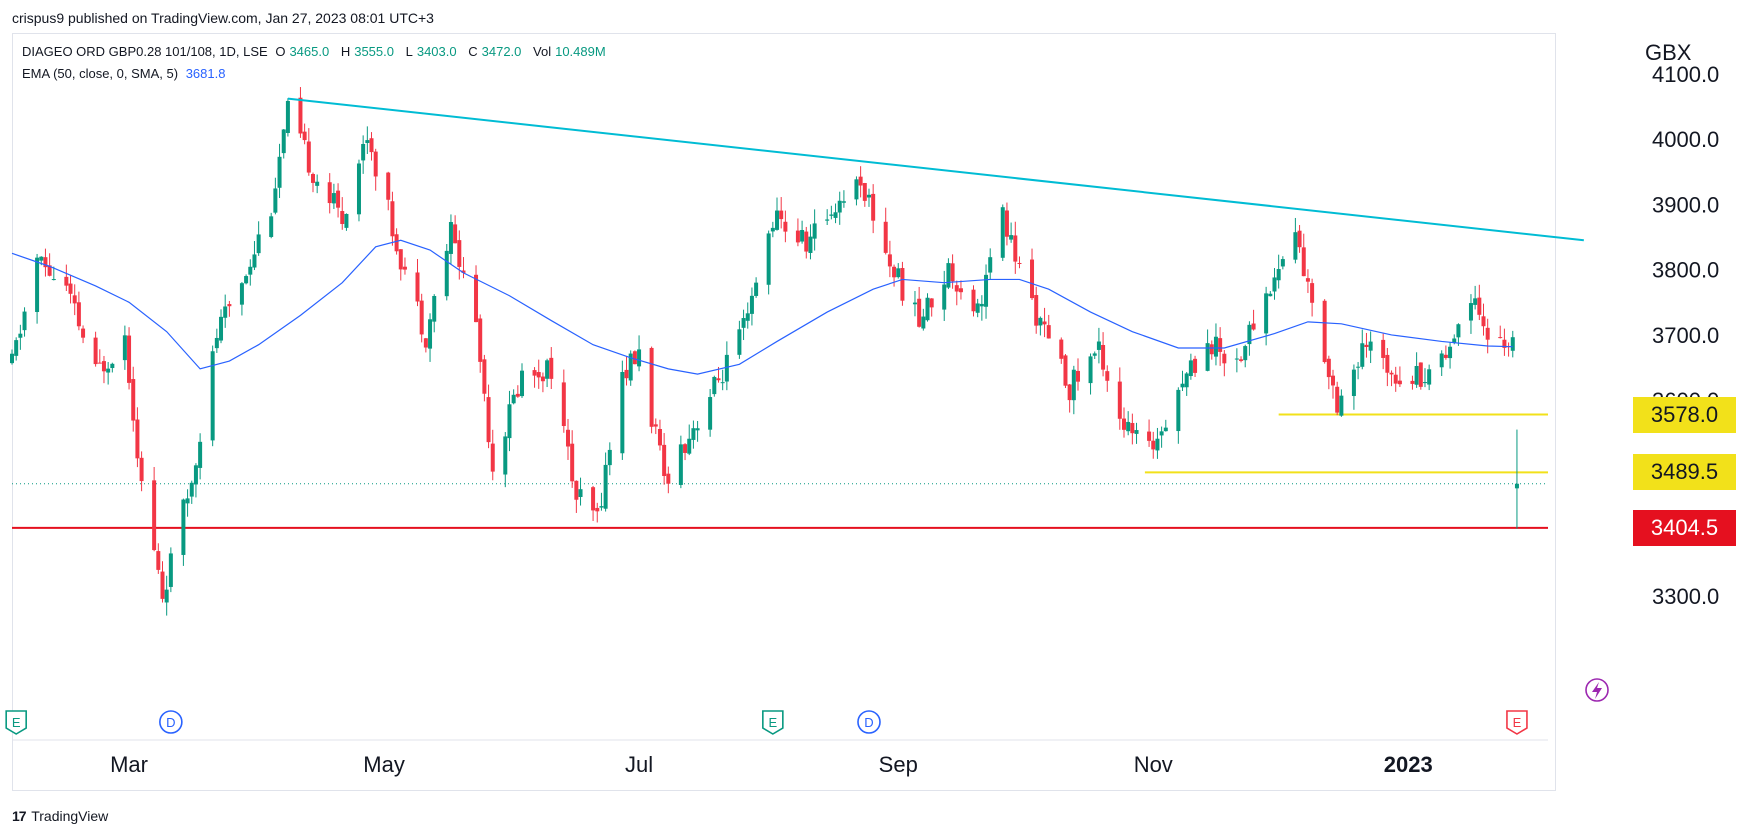 This screenshot has height=838, width=1756. Describe the element at coordinates (16, 722) in the screenshot. I see `earnings-icon` at that location.